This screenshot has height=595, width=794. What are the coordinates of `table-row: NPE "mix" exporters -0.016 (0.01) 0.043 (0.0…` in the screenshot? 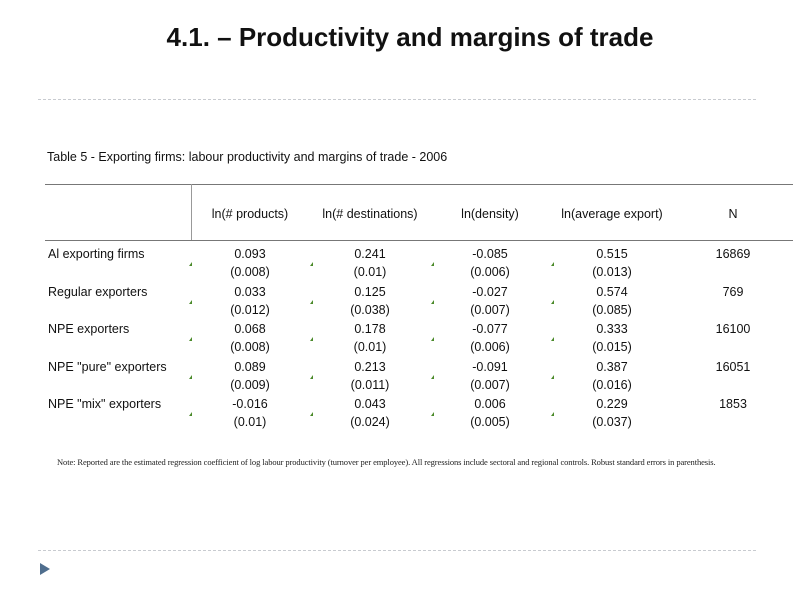 It's located at (397, 413).